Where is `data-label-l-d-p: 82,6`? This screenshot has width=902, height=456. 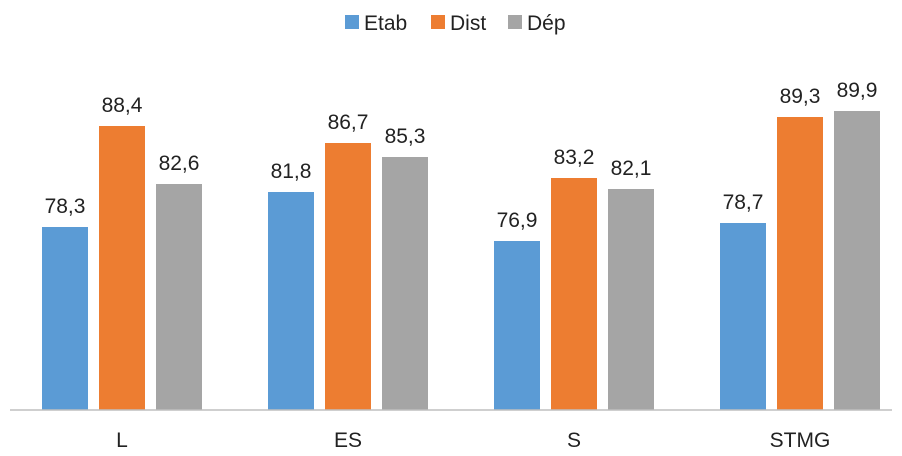
data-label-l-d-p: 82,6 is located at coordinates (179, 163).